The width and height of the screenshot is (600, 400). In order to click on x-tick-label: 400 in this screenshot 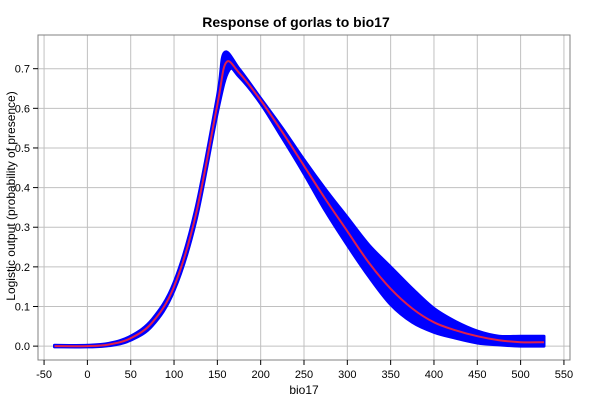, I will do `click(434, 375)`.